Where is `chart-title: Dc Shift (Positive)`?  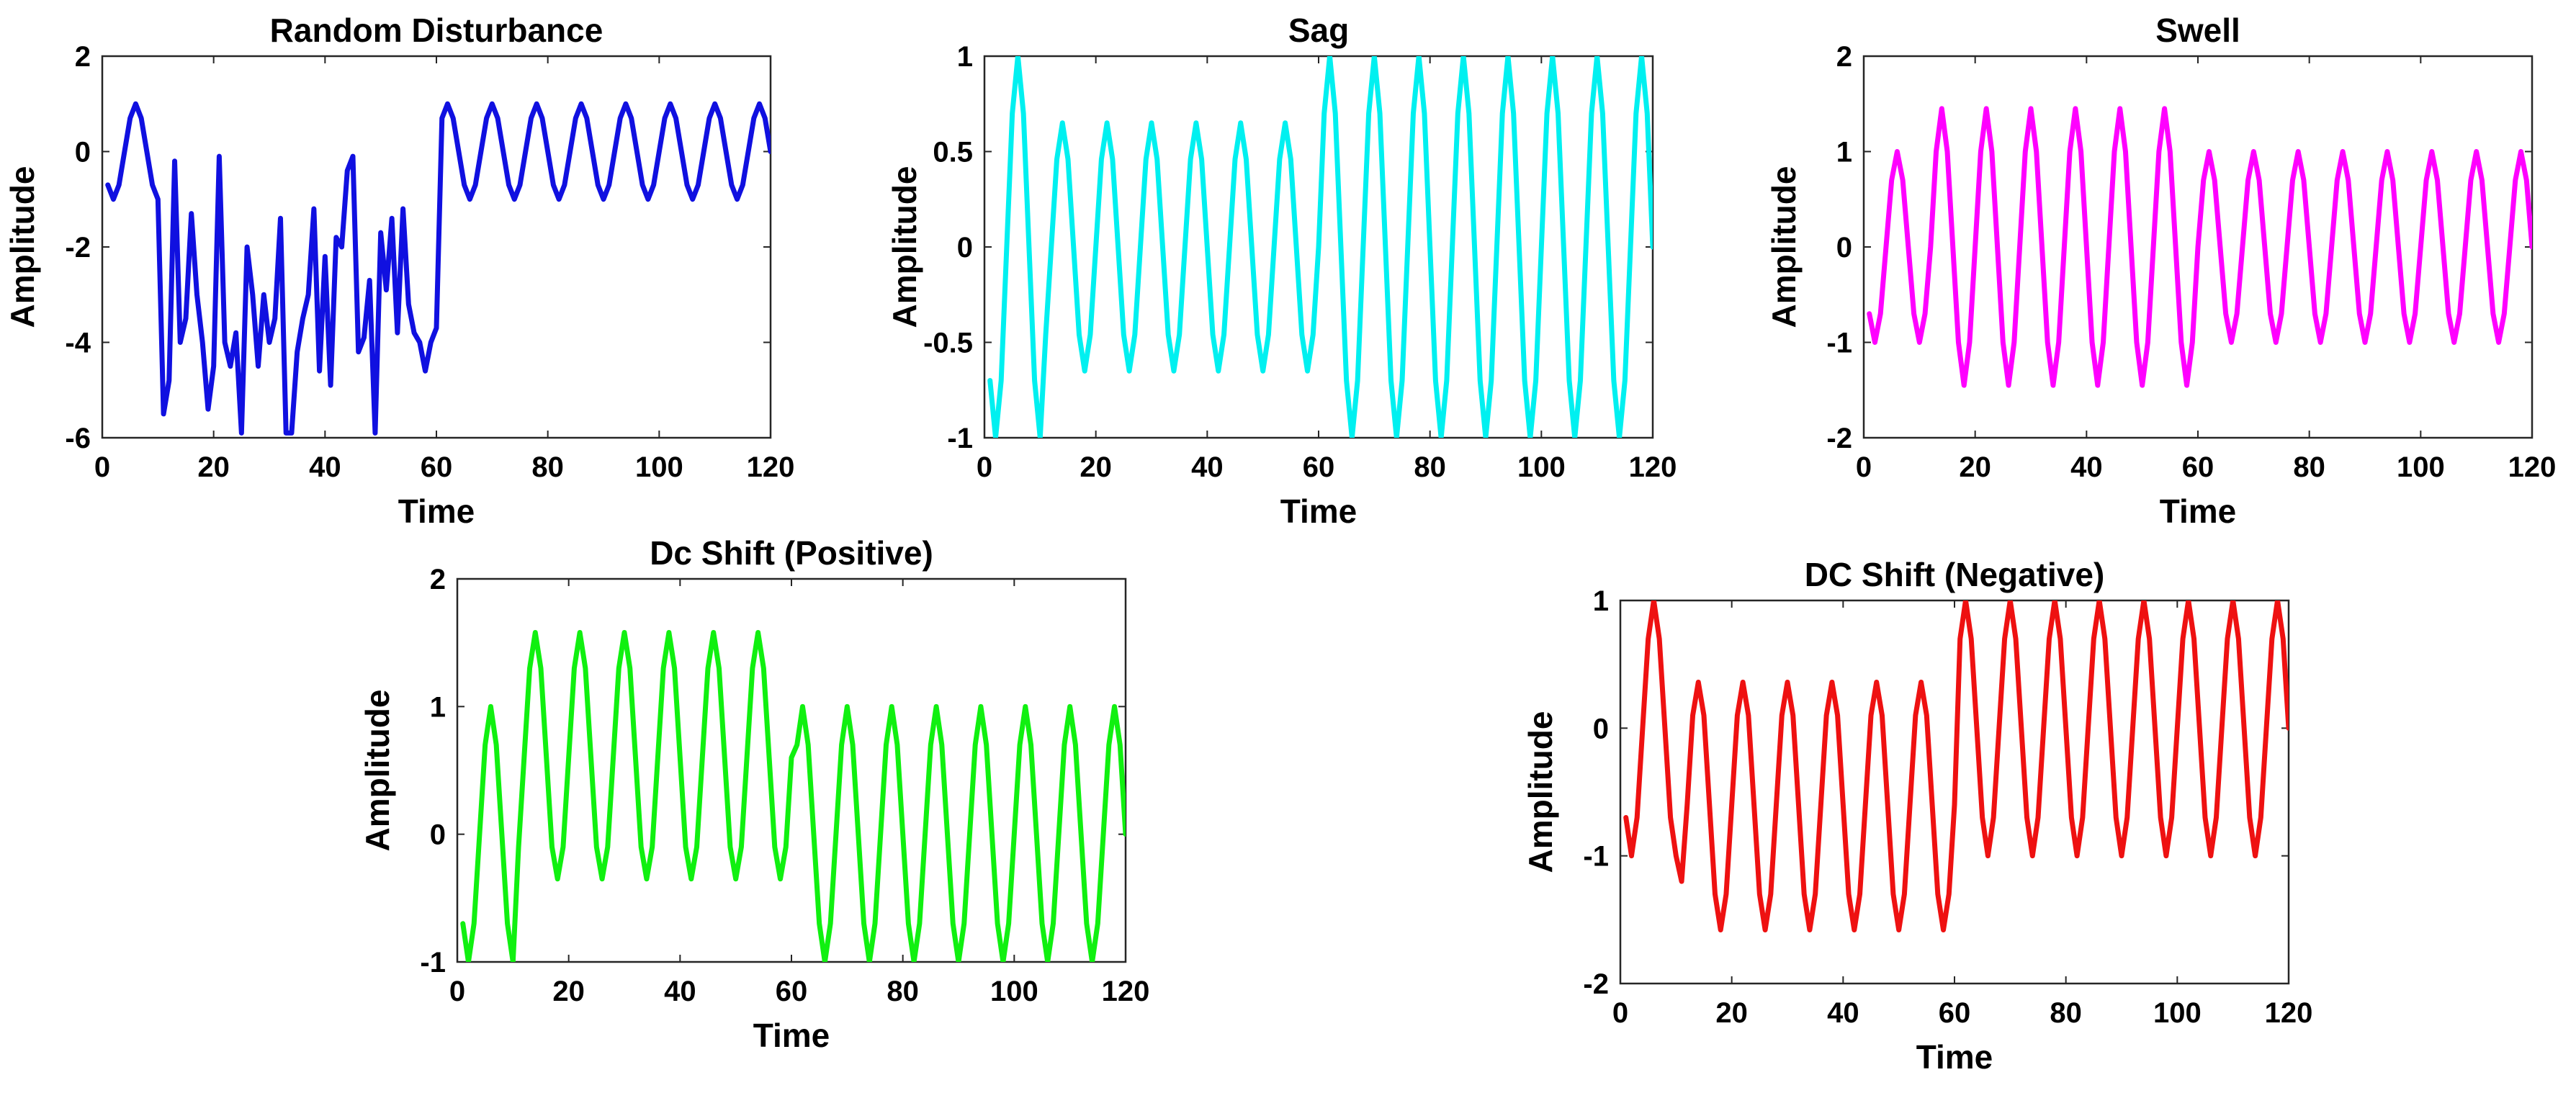
chart-title: Dc Shift (Positive) is located at coordinates (791, 553).